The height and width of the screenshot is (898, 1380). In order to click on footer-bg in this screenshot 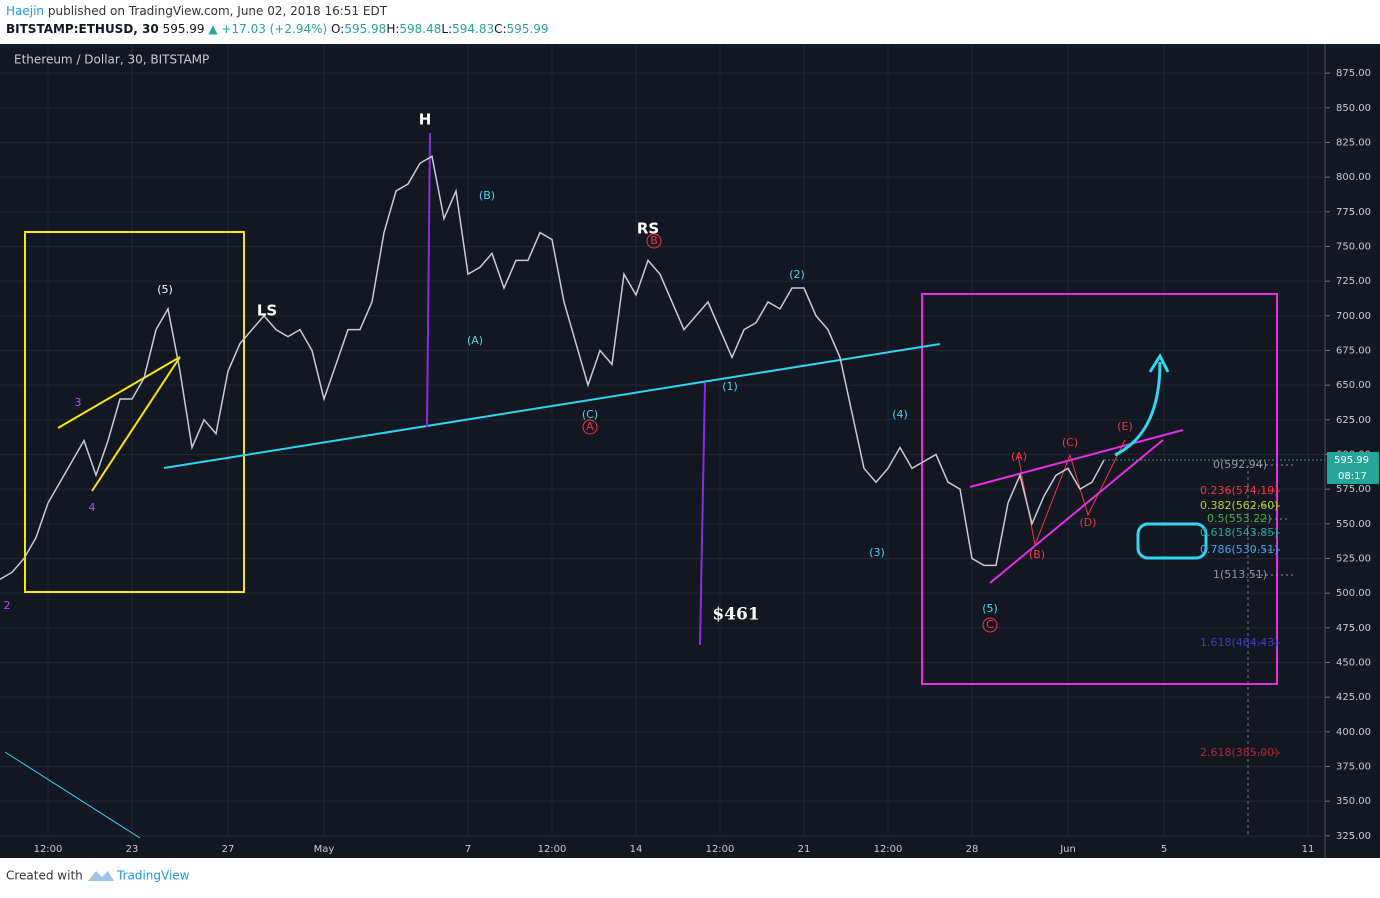, I will do `click(690, 876)`.